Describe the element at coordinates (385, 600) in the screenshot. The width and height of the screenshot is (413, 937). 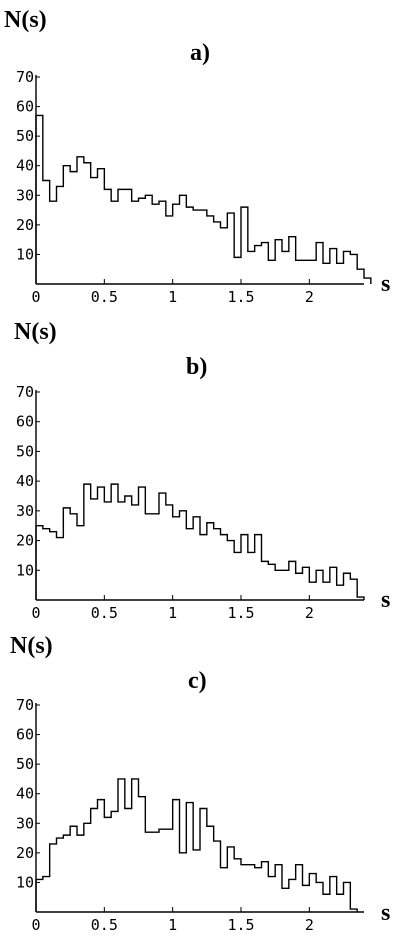
I see `panel-b-x-label: s` at that location.